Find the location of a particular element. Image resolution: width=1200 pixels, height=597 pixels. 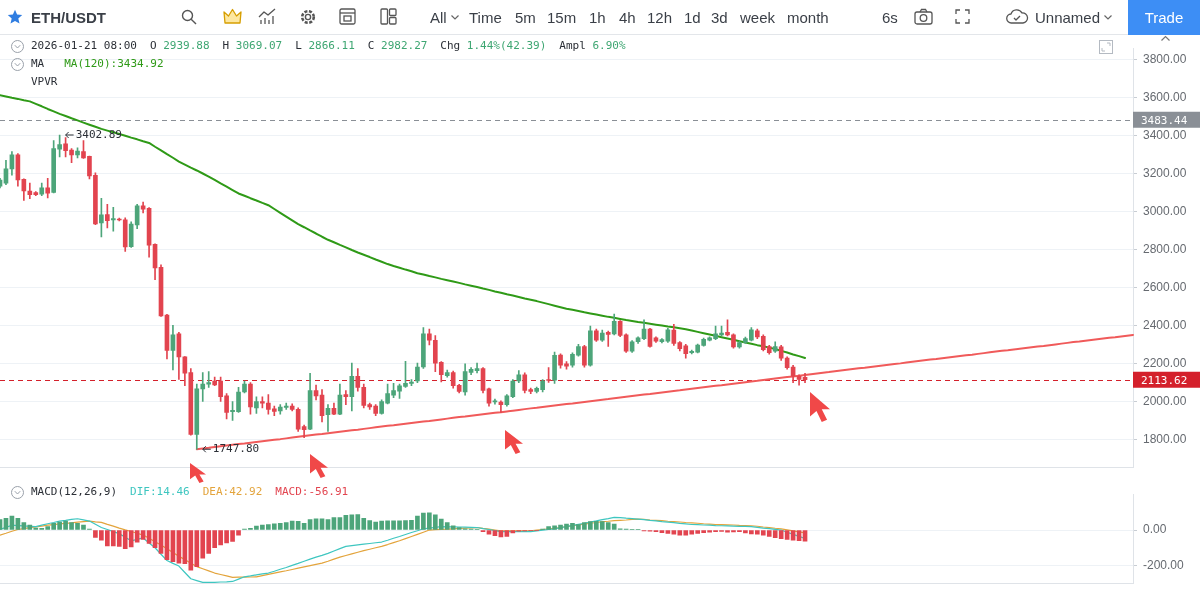

y-tick-label: 2400.00 is located at coordinates (1165, 324).